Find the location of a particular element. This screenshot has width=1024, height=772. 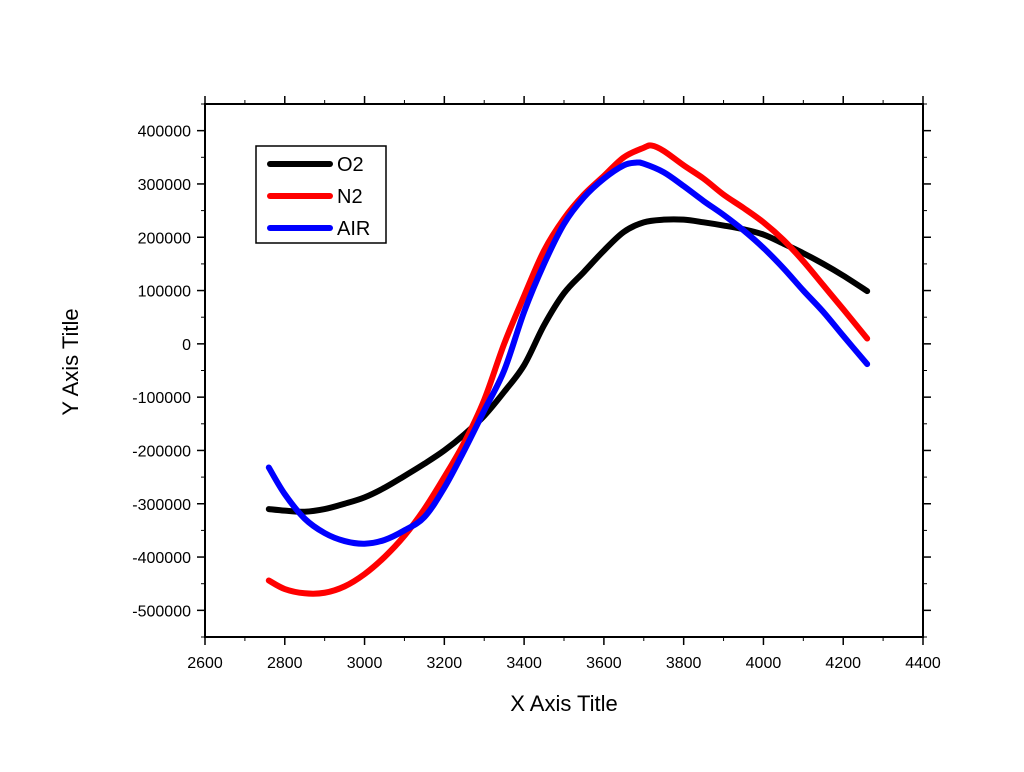

legend-items: O2 N2 AIR is located at coordinates (318, 197).